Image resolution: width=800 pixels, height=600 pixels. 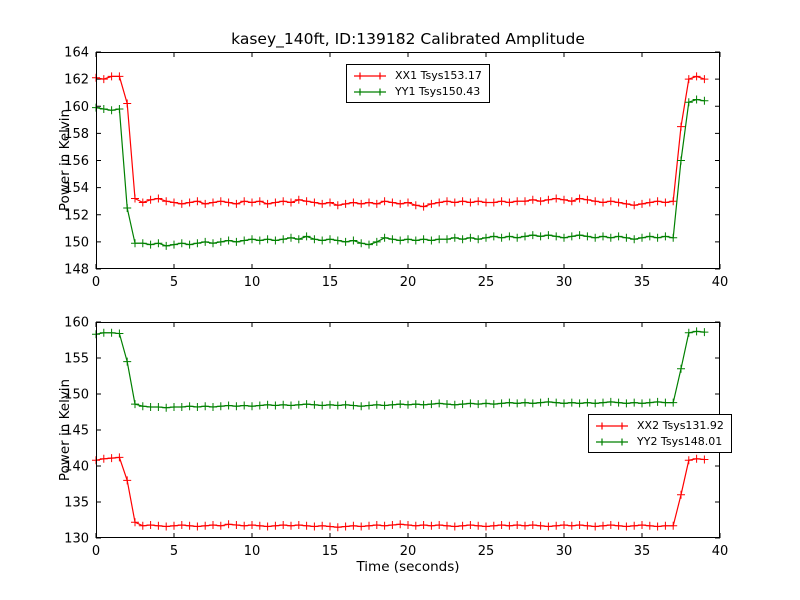 I want to click on series-line-yy2, so click(x=400, y=369).